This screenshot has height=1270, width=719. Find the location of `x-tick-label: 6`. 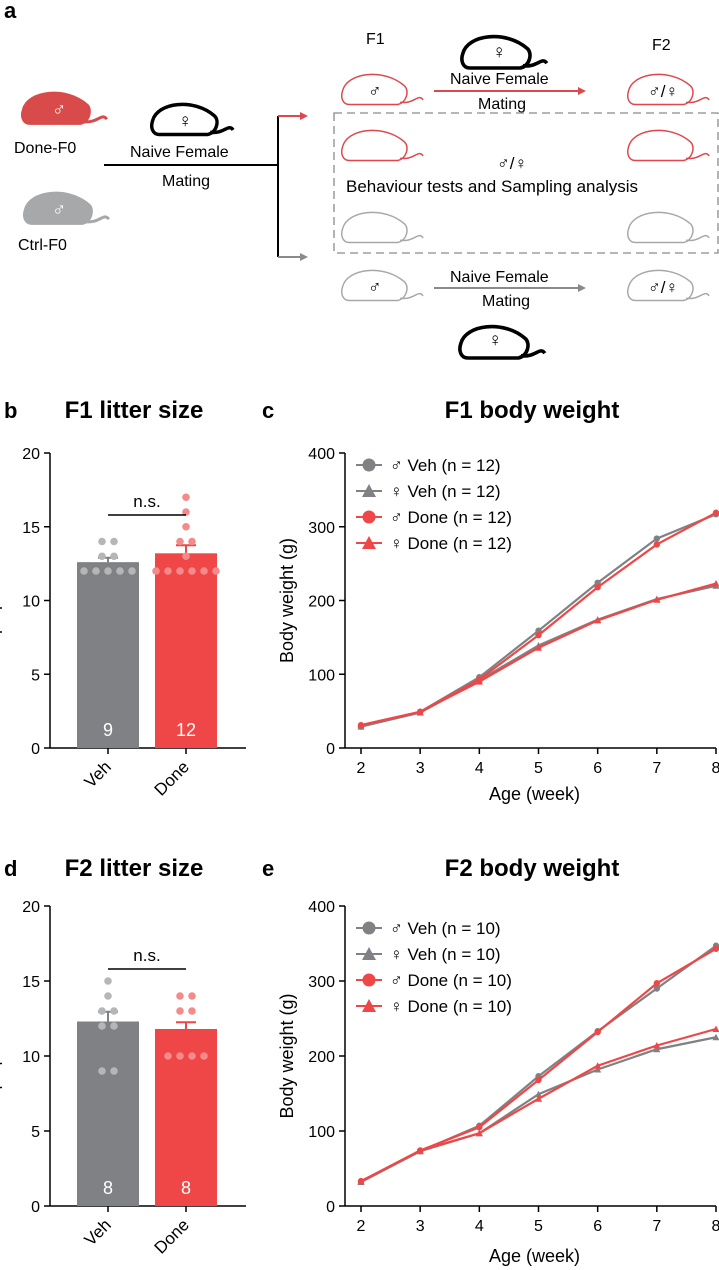

x-tick-label: 6 is located at coordinates (597, 768).